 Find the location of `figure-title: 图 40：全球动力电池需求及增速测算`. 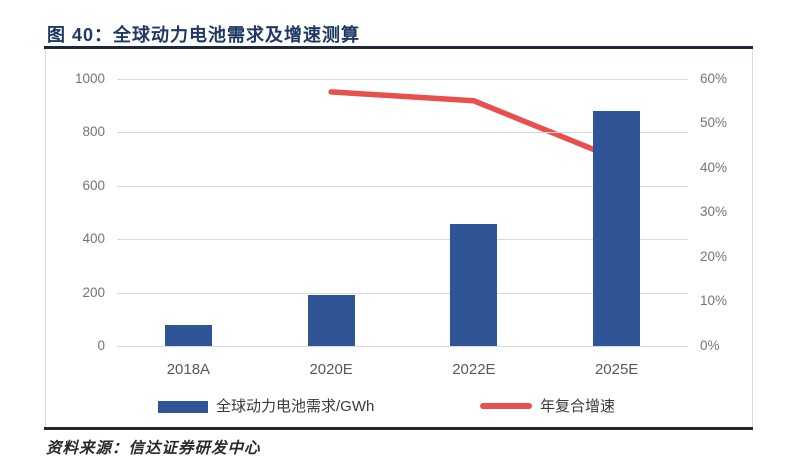

figure-title: 图 40：全球动力电池需求及增速测算 is located at coordinates (204, 35).